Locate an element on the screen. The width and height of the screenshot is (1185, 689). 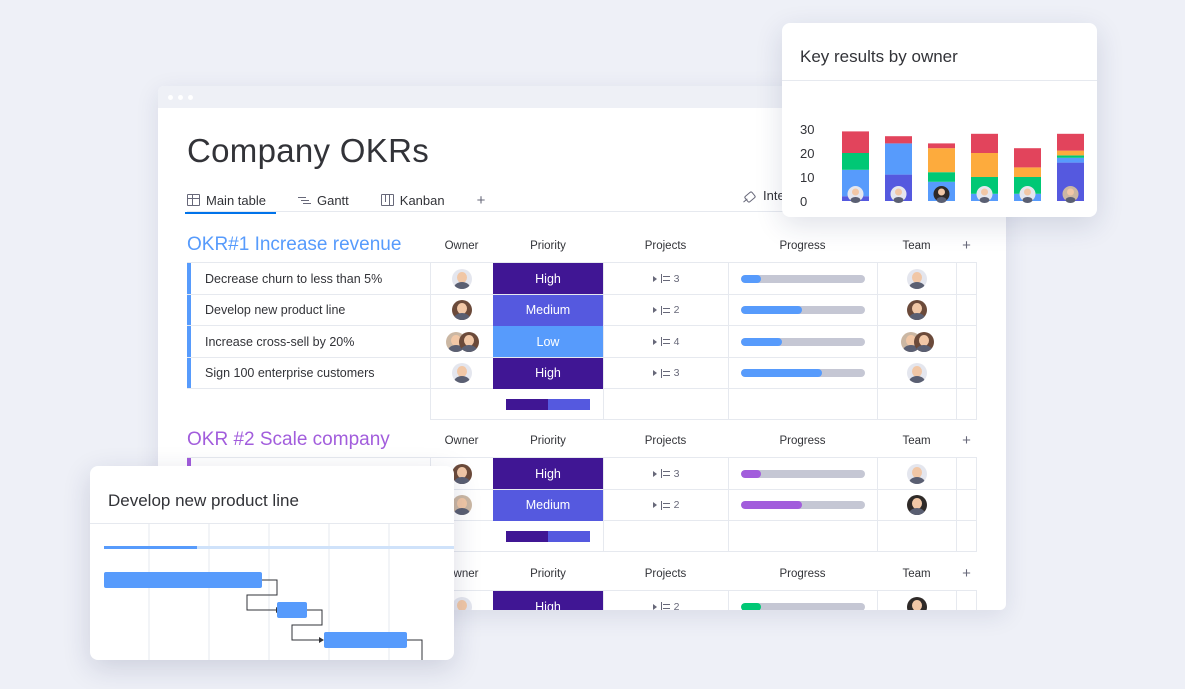
tab-main-table: Main table is located at coordinates (230, 201).